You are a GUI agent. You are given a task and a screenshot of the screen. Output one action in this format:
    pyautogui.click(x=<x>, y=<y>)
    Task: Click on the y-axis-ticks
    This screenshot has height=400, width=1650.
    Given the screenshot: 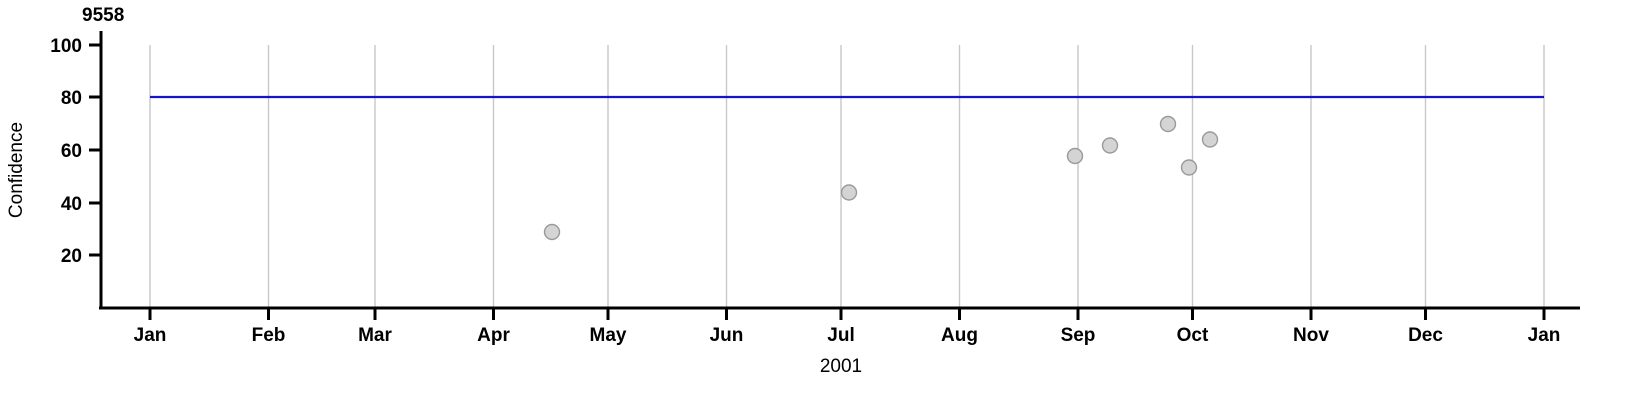 What is the action you would take?
    pyautogui.click(x=95, y=150)
    